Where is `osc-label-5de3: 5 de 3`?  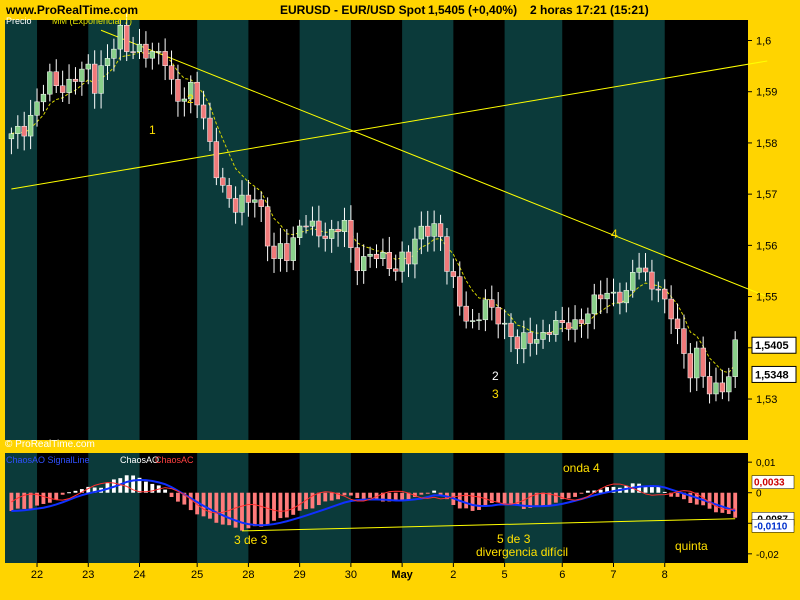
osc-label-5de3: 5 de 3 is located at coordinates (514, 539).